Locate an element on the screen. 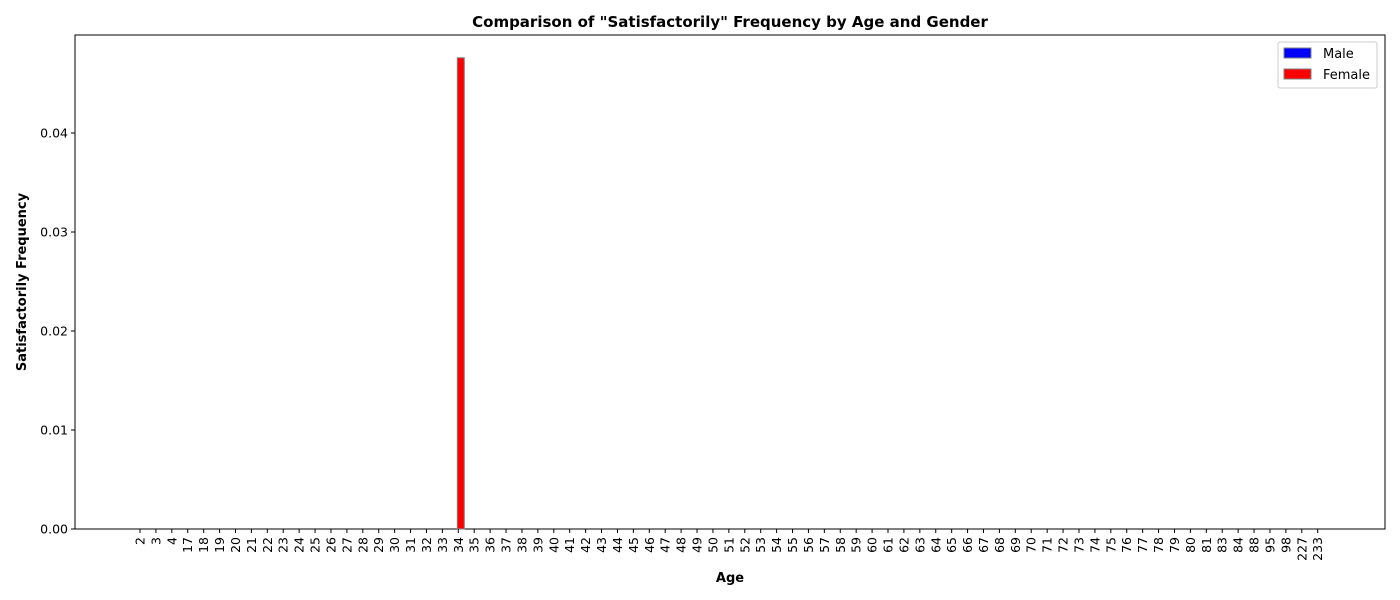 The image size is (1400, 600). x-tick-label: 78 is located at coordinates (1158, 545).